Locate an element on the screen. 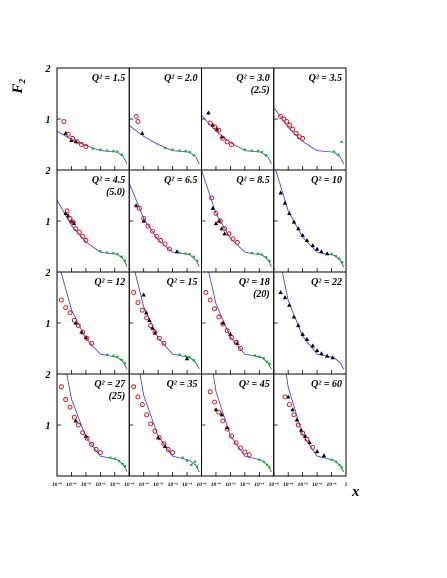  panel-label: Q² = 15 is located at coordinates (182, 282).